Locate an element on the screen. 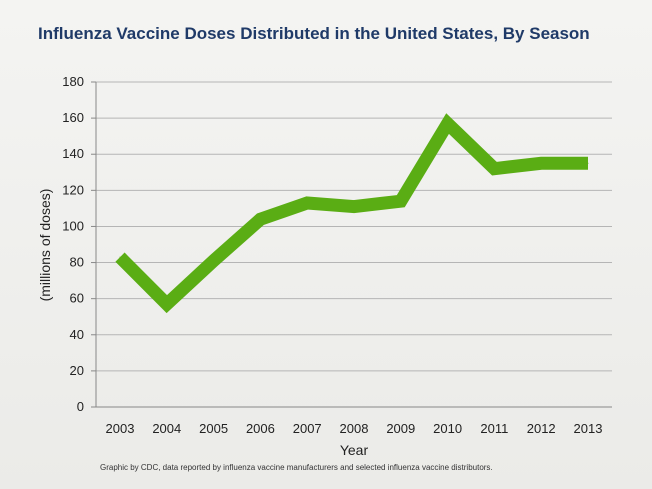 The image size is (652, 489). y-tick-label-60: 60 is located at coordinates (77, 298).